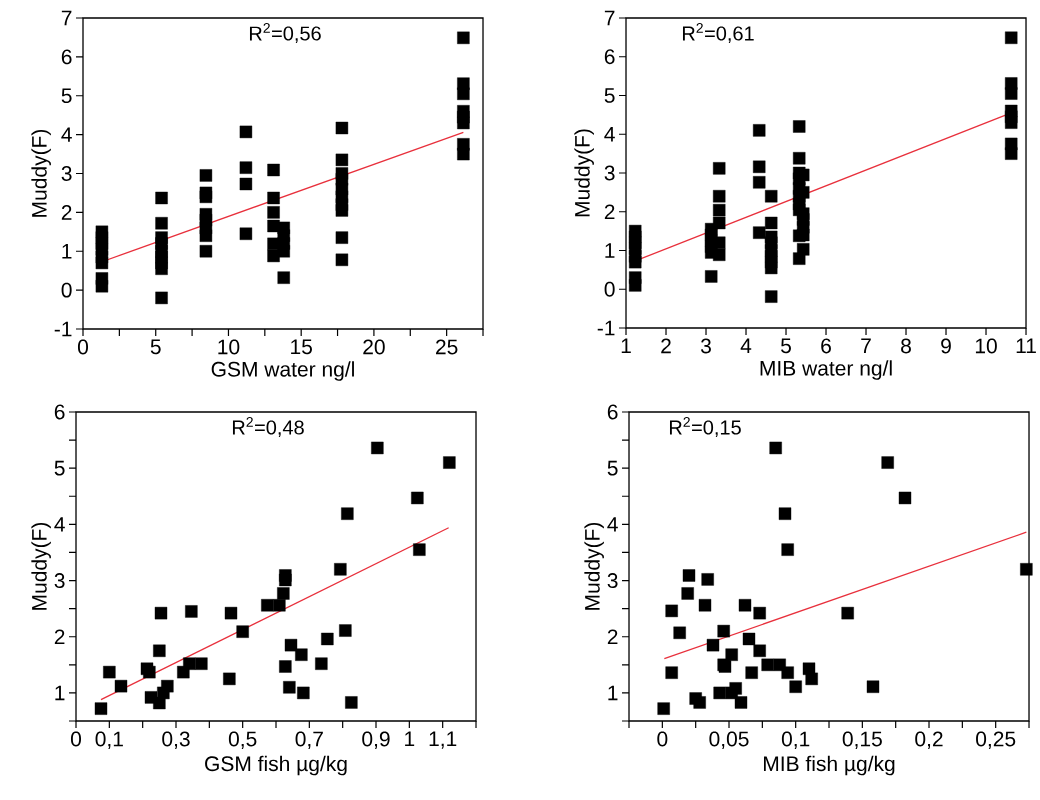  What do you see at coordinates (996, 740) in the screenshot?
I see `x-tick-label: 0,25` at bounding box center [996, 740].